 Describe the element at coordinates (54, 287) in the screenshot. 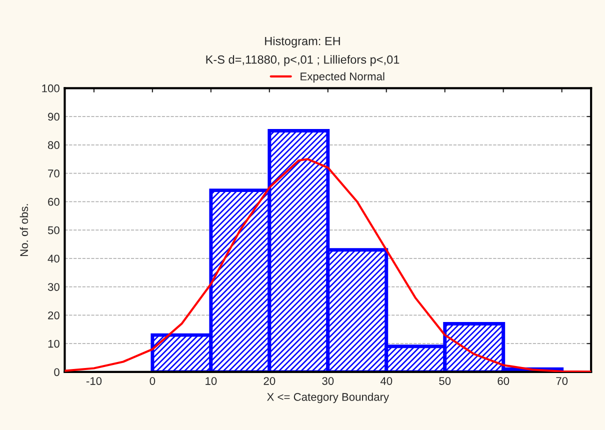

I see `y-tick-label: 30` at that location.